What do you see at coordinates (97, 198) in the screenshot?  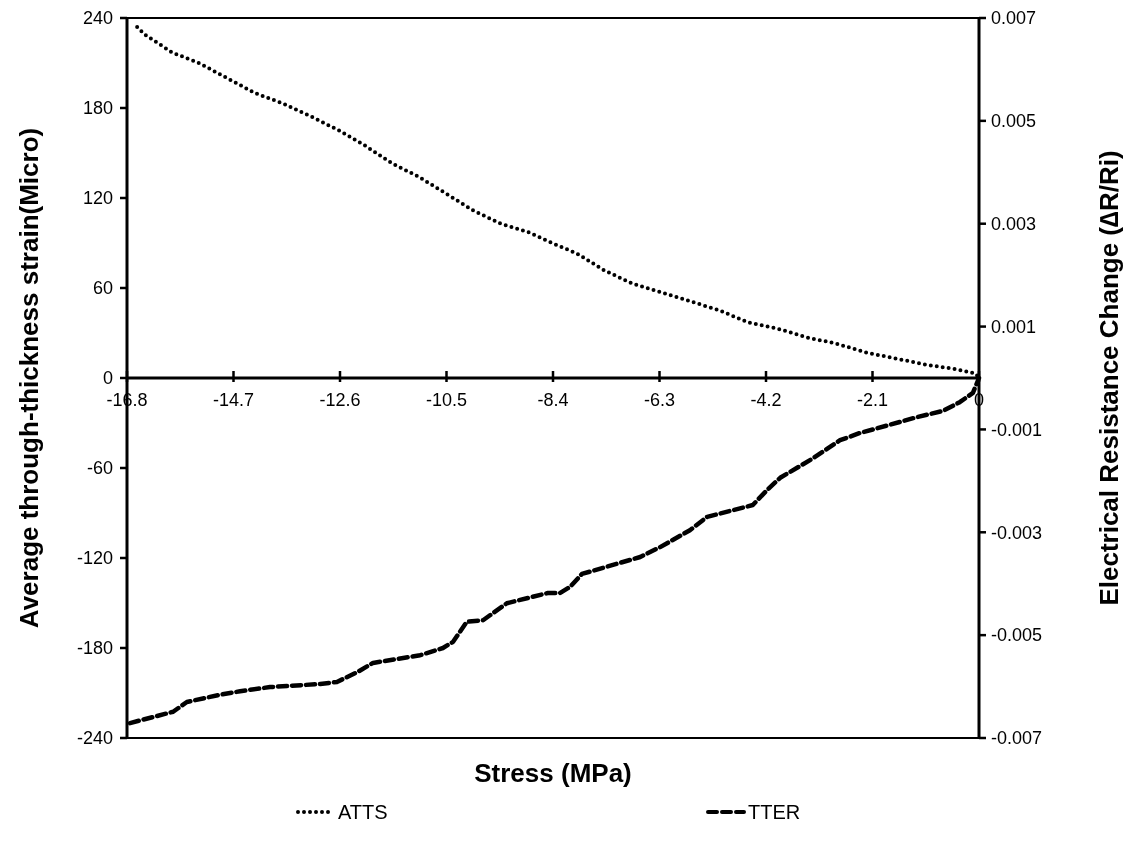 I see `y-tick-label: 120` at bounding box center [97, 198].